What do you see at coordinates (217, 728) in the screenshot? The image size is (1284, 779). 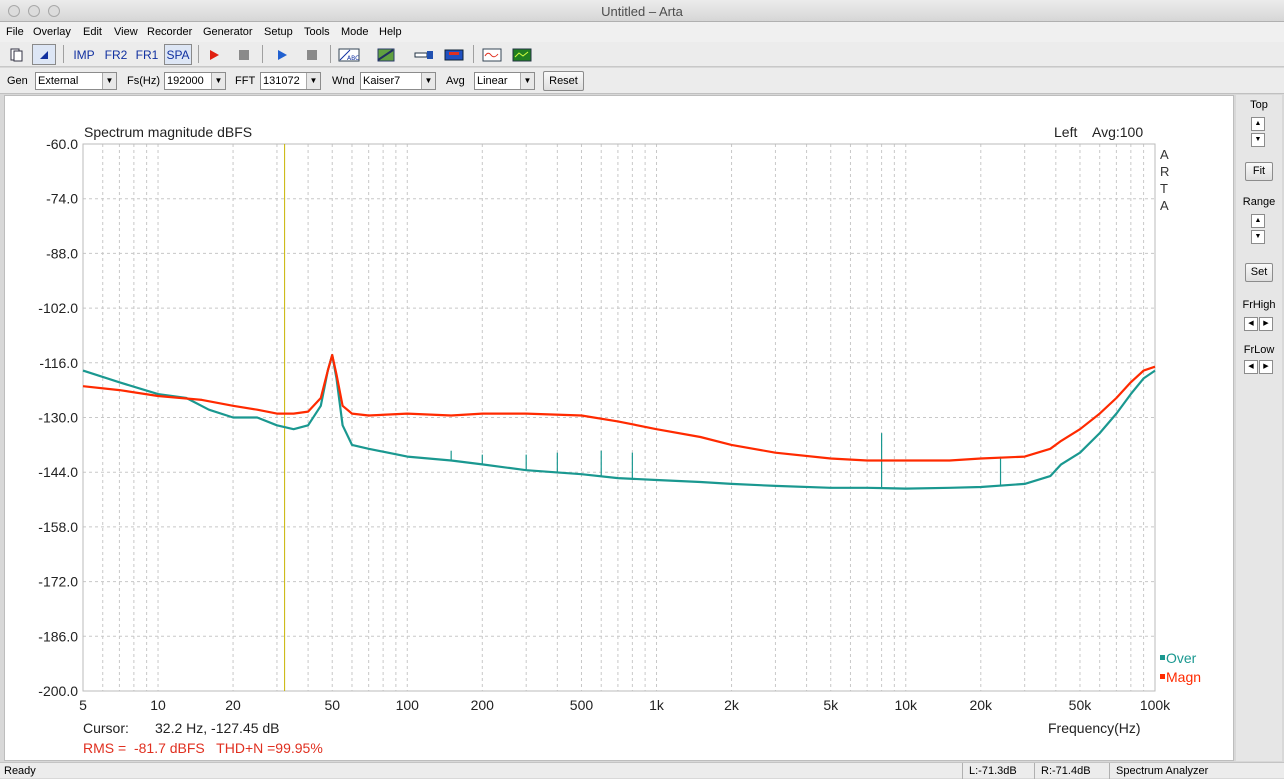 I see `cursor-readout: 32.2 Hz, -127.45 dB` at bounding box center [217, 728].